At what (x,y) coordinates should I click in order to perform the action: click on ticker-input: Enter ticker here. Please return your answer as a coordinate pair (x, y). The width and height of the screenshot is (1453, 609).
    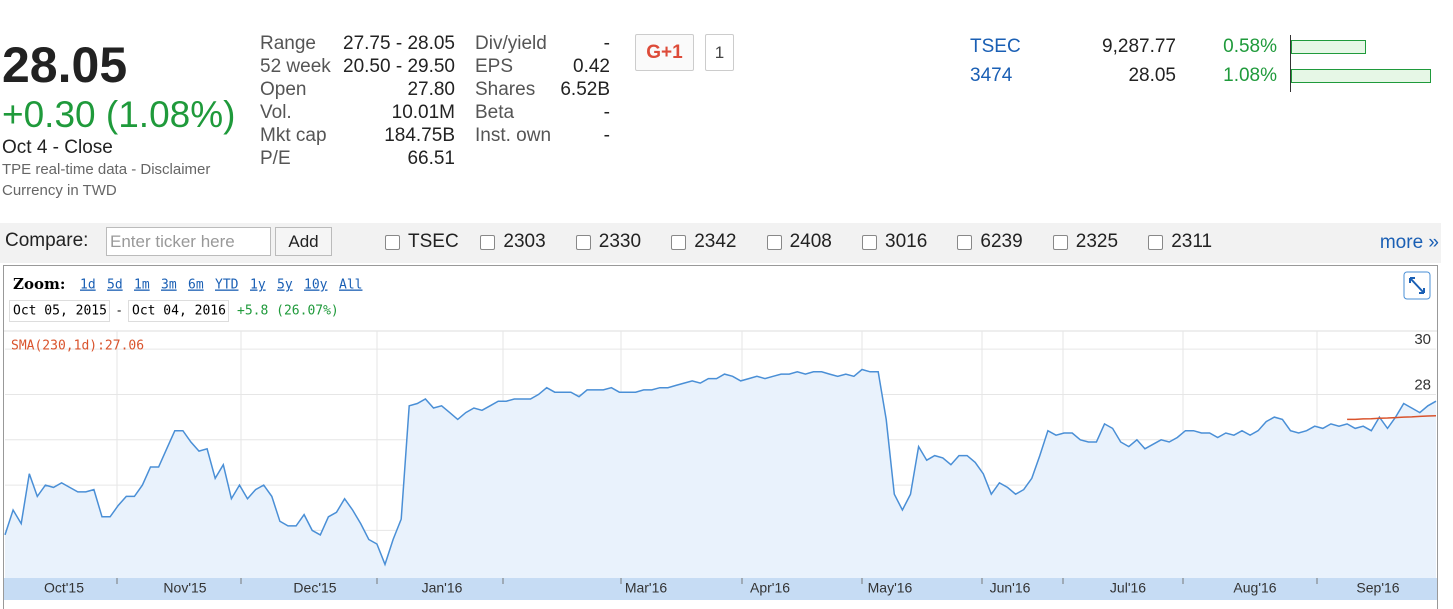
    Looking at the image, I should click on (188, 241).